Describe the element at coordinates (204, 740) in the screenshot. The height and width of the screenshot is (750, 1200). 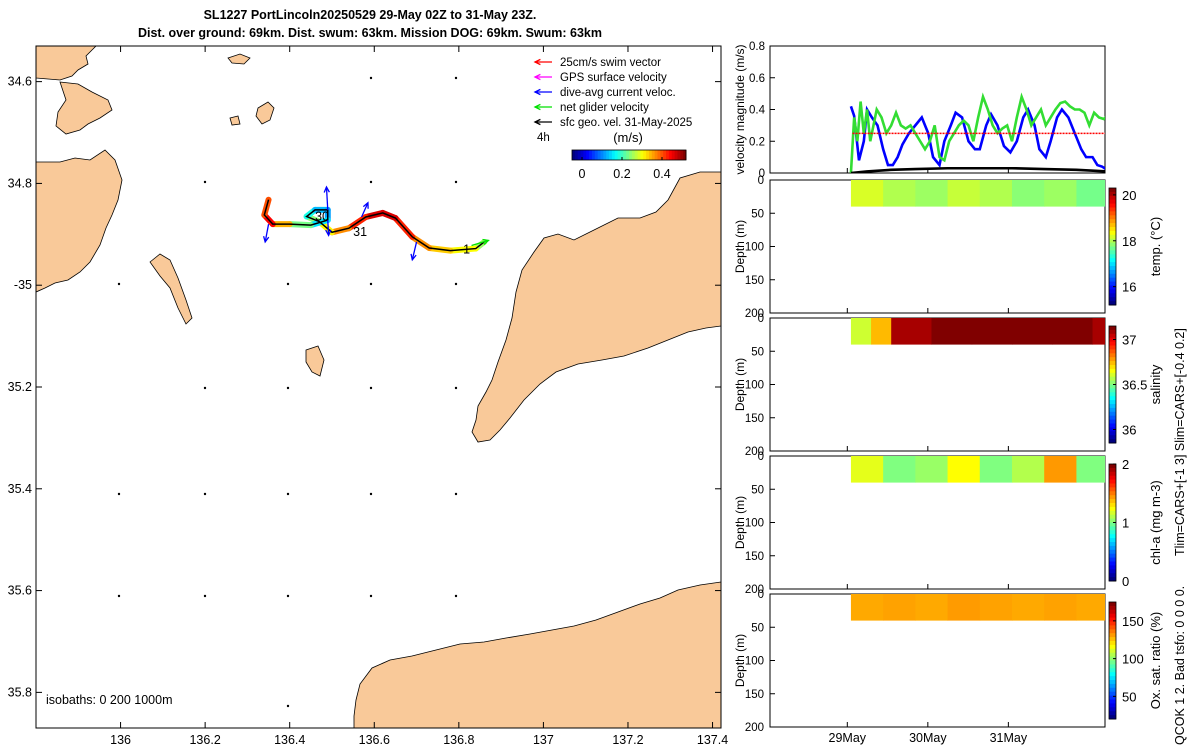
I see `map-x-tick-label: 136.2` at that location.